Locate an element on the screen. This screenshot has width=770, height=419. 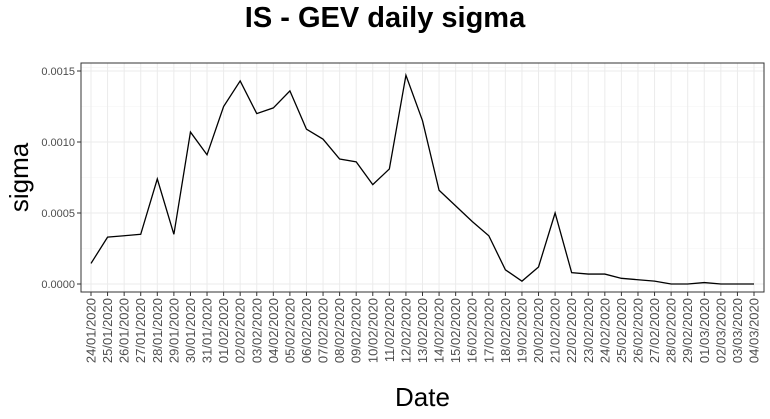
x-tick-label: 29/01/2020 is located at coordinates (173, 330).